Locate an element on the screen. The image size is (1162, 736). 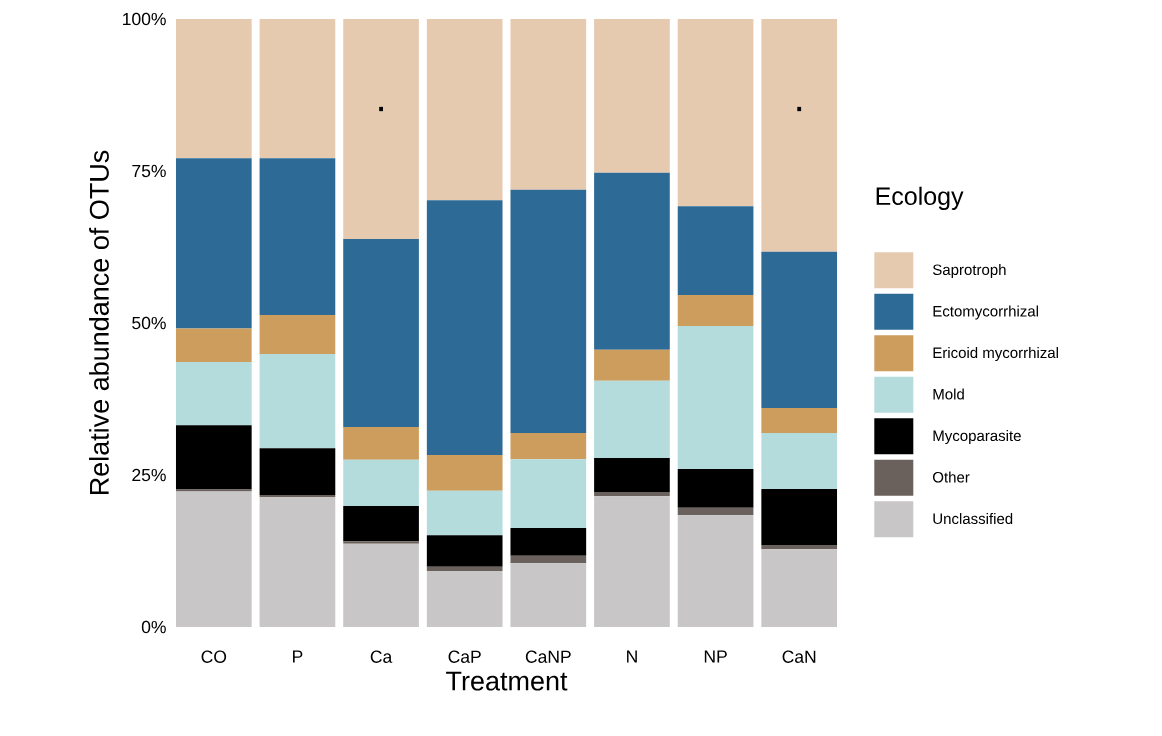
y-tick-label: 100% is located at coordinates (144, 19).